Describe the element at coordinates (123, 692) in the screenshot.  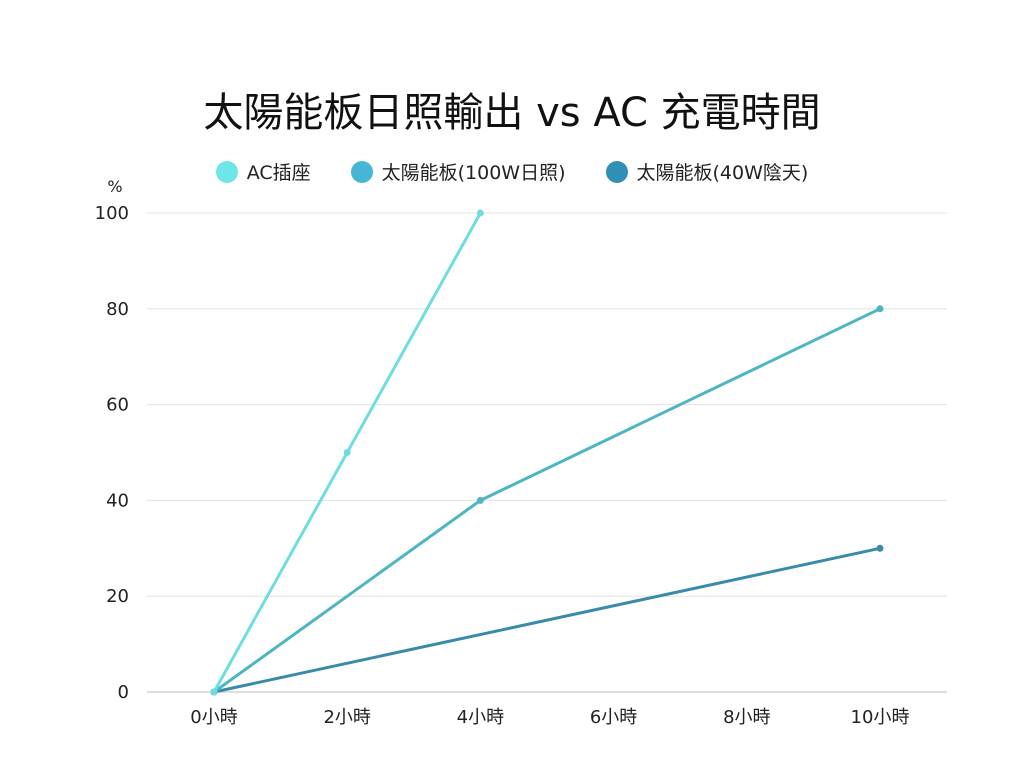
I see `y-tick-label-0: 0` at that location.